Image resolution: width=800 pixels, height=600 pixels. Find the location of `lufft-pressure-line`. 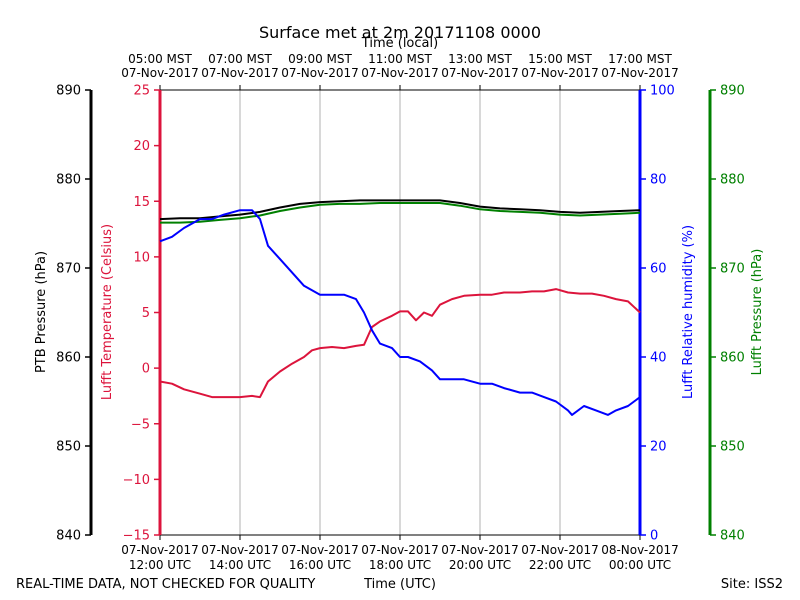

lufft-pressure-line is located at coordinates (400, 213).